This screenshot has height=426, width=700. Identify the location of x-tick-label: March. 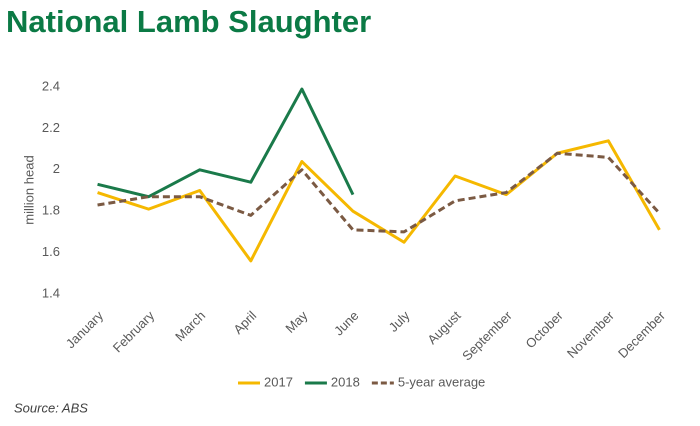
(190, 326).